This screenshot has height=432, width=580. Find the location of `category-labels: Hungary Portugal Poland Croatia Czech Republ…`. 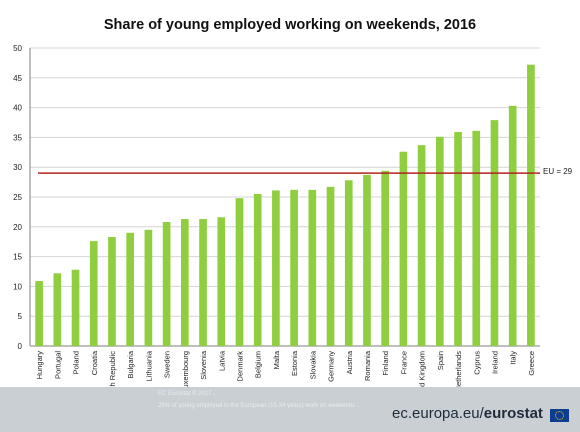

category-labels: Hungary Portugal Poland Croatia Czech Republ… is located at coordinates (285, 377).